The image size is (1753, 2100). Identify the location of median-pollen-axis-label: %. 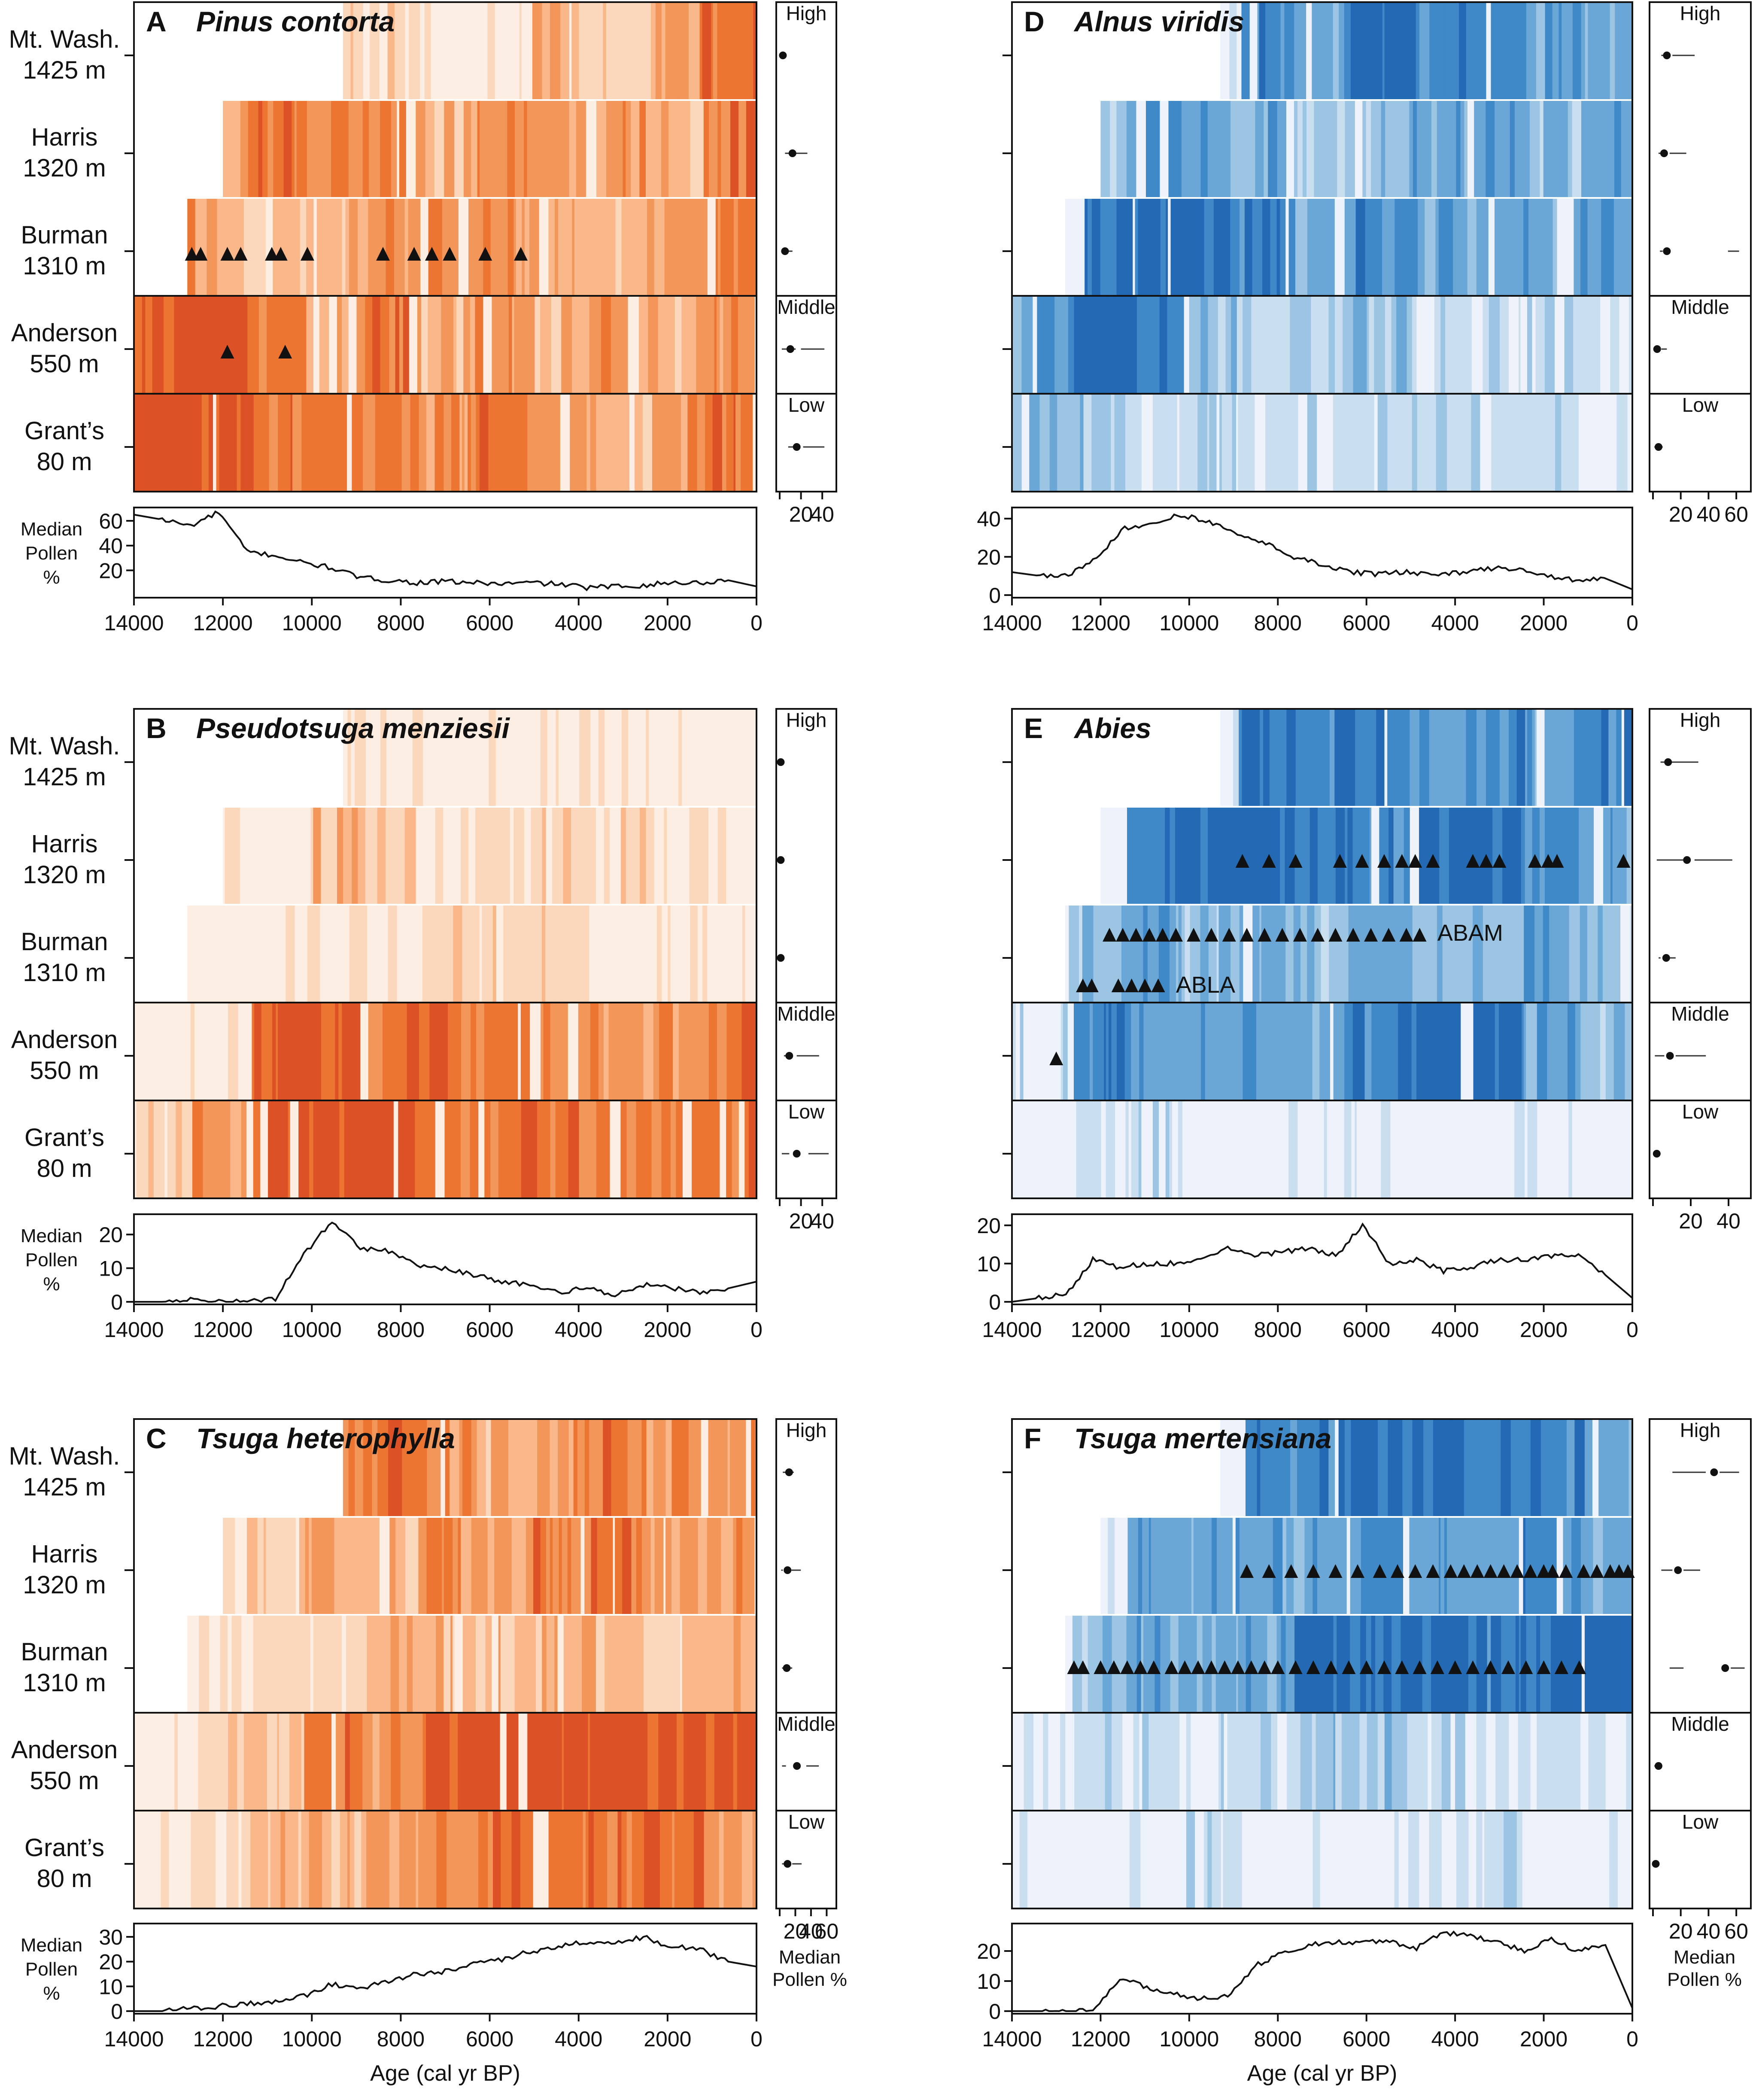
(51, 578).